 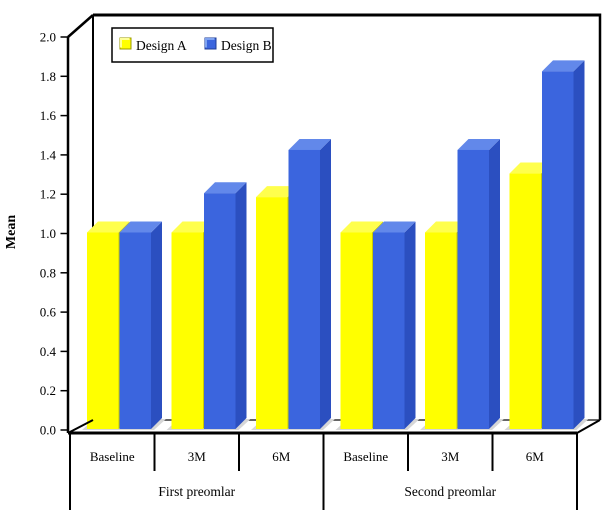 What do you see at coordinates (197, 456) in the screenshot?
I see `x-category-label-1-3m: 3M` at bounding box center [197, 456].